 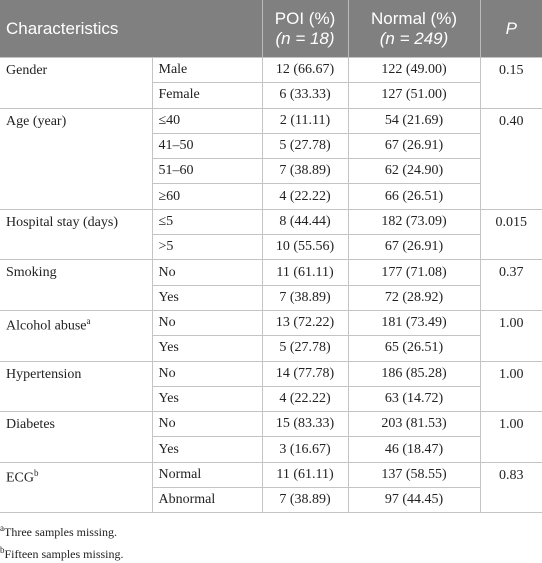 I want to click on subgroup-cell: 51–60, so click(x=207, y=171).